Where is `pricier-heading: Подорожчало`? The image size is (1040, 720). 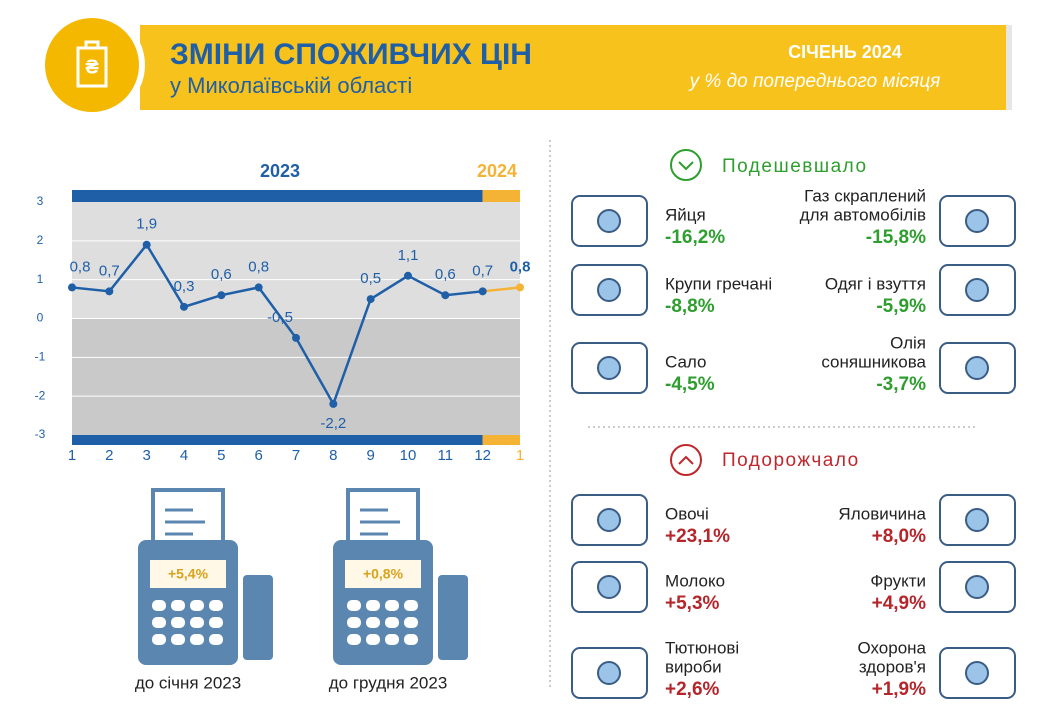 pricier-heading: Подорожчало is located at coordinates (791, 460).